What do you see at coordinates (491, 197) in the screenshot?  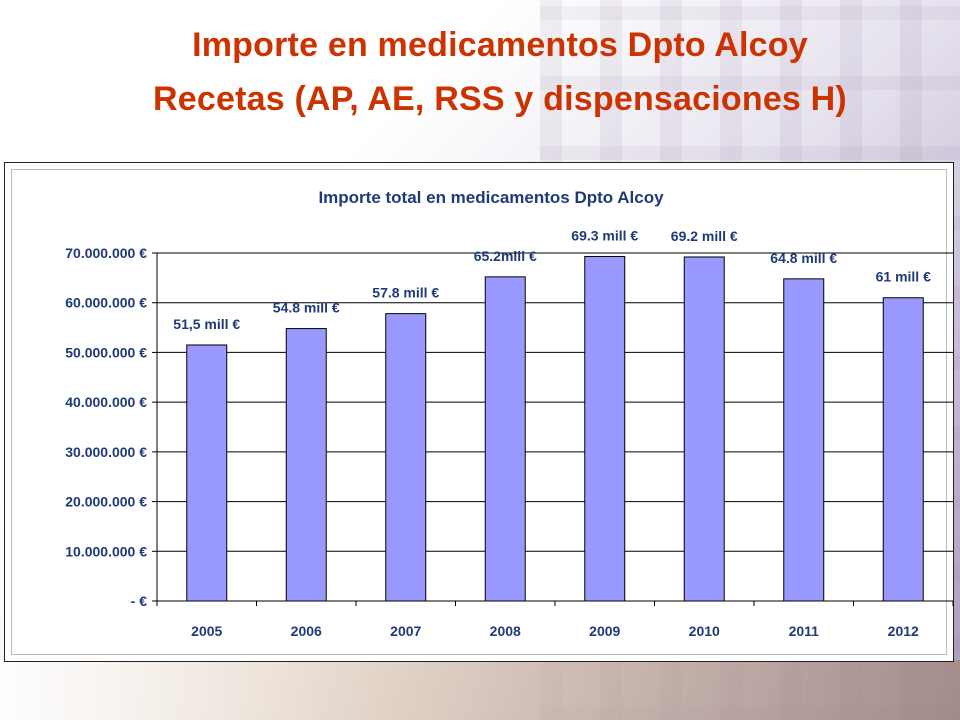 I see `chart-title: Importe total en medicamentos Dpto Alcoy` at bounding box center [491, 197].